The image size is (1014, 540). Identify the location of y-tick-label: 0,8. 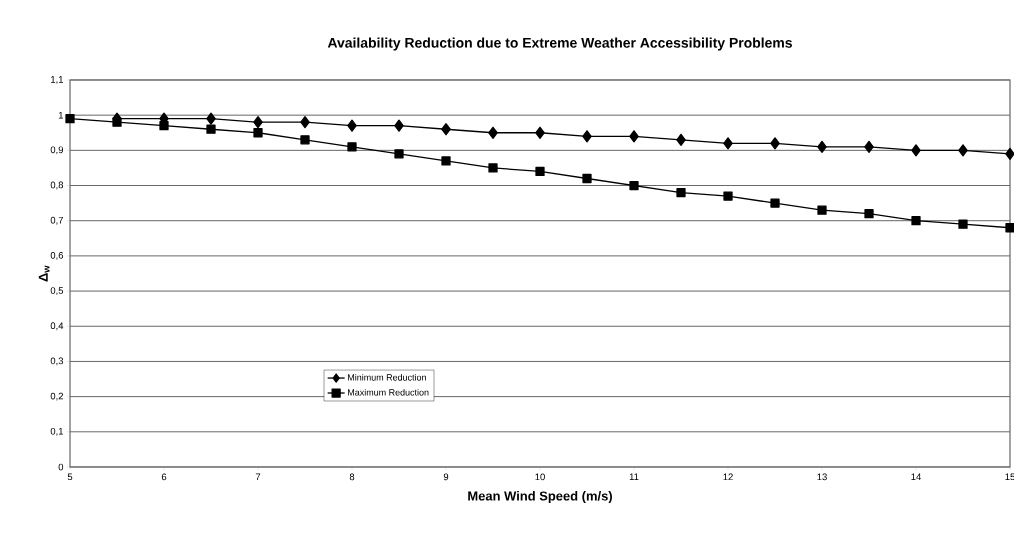
(57, 185).